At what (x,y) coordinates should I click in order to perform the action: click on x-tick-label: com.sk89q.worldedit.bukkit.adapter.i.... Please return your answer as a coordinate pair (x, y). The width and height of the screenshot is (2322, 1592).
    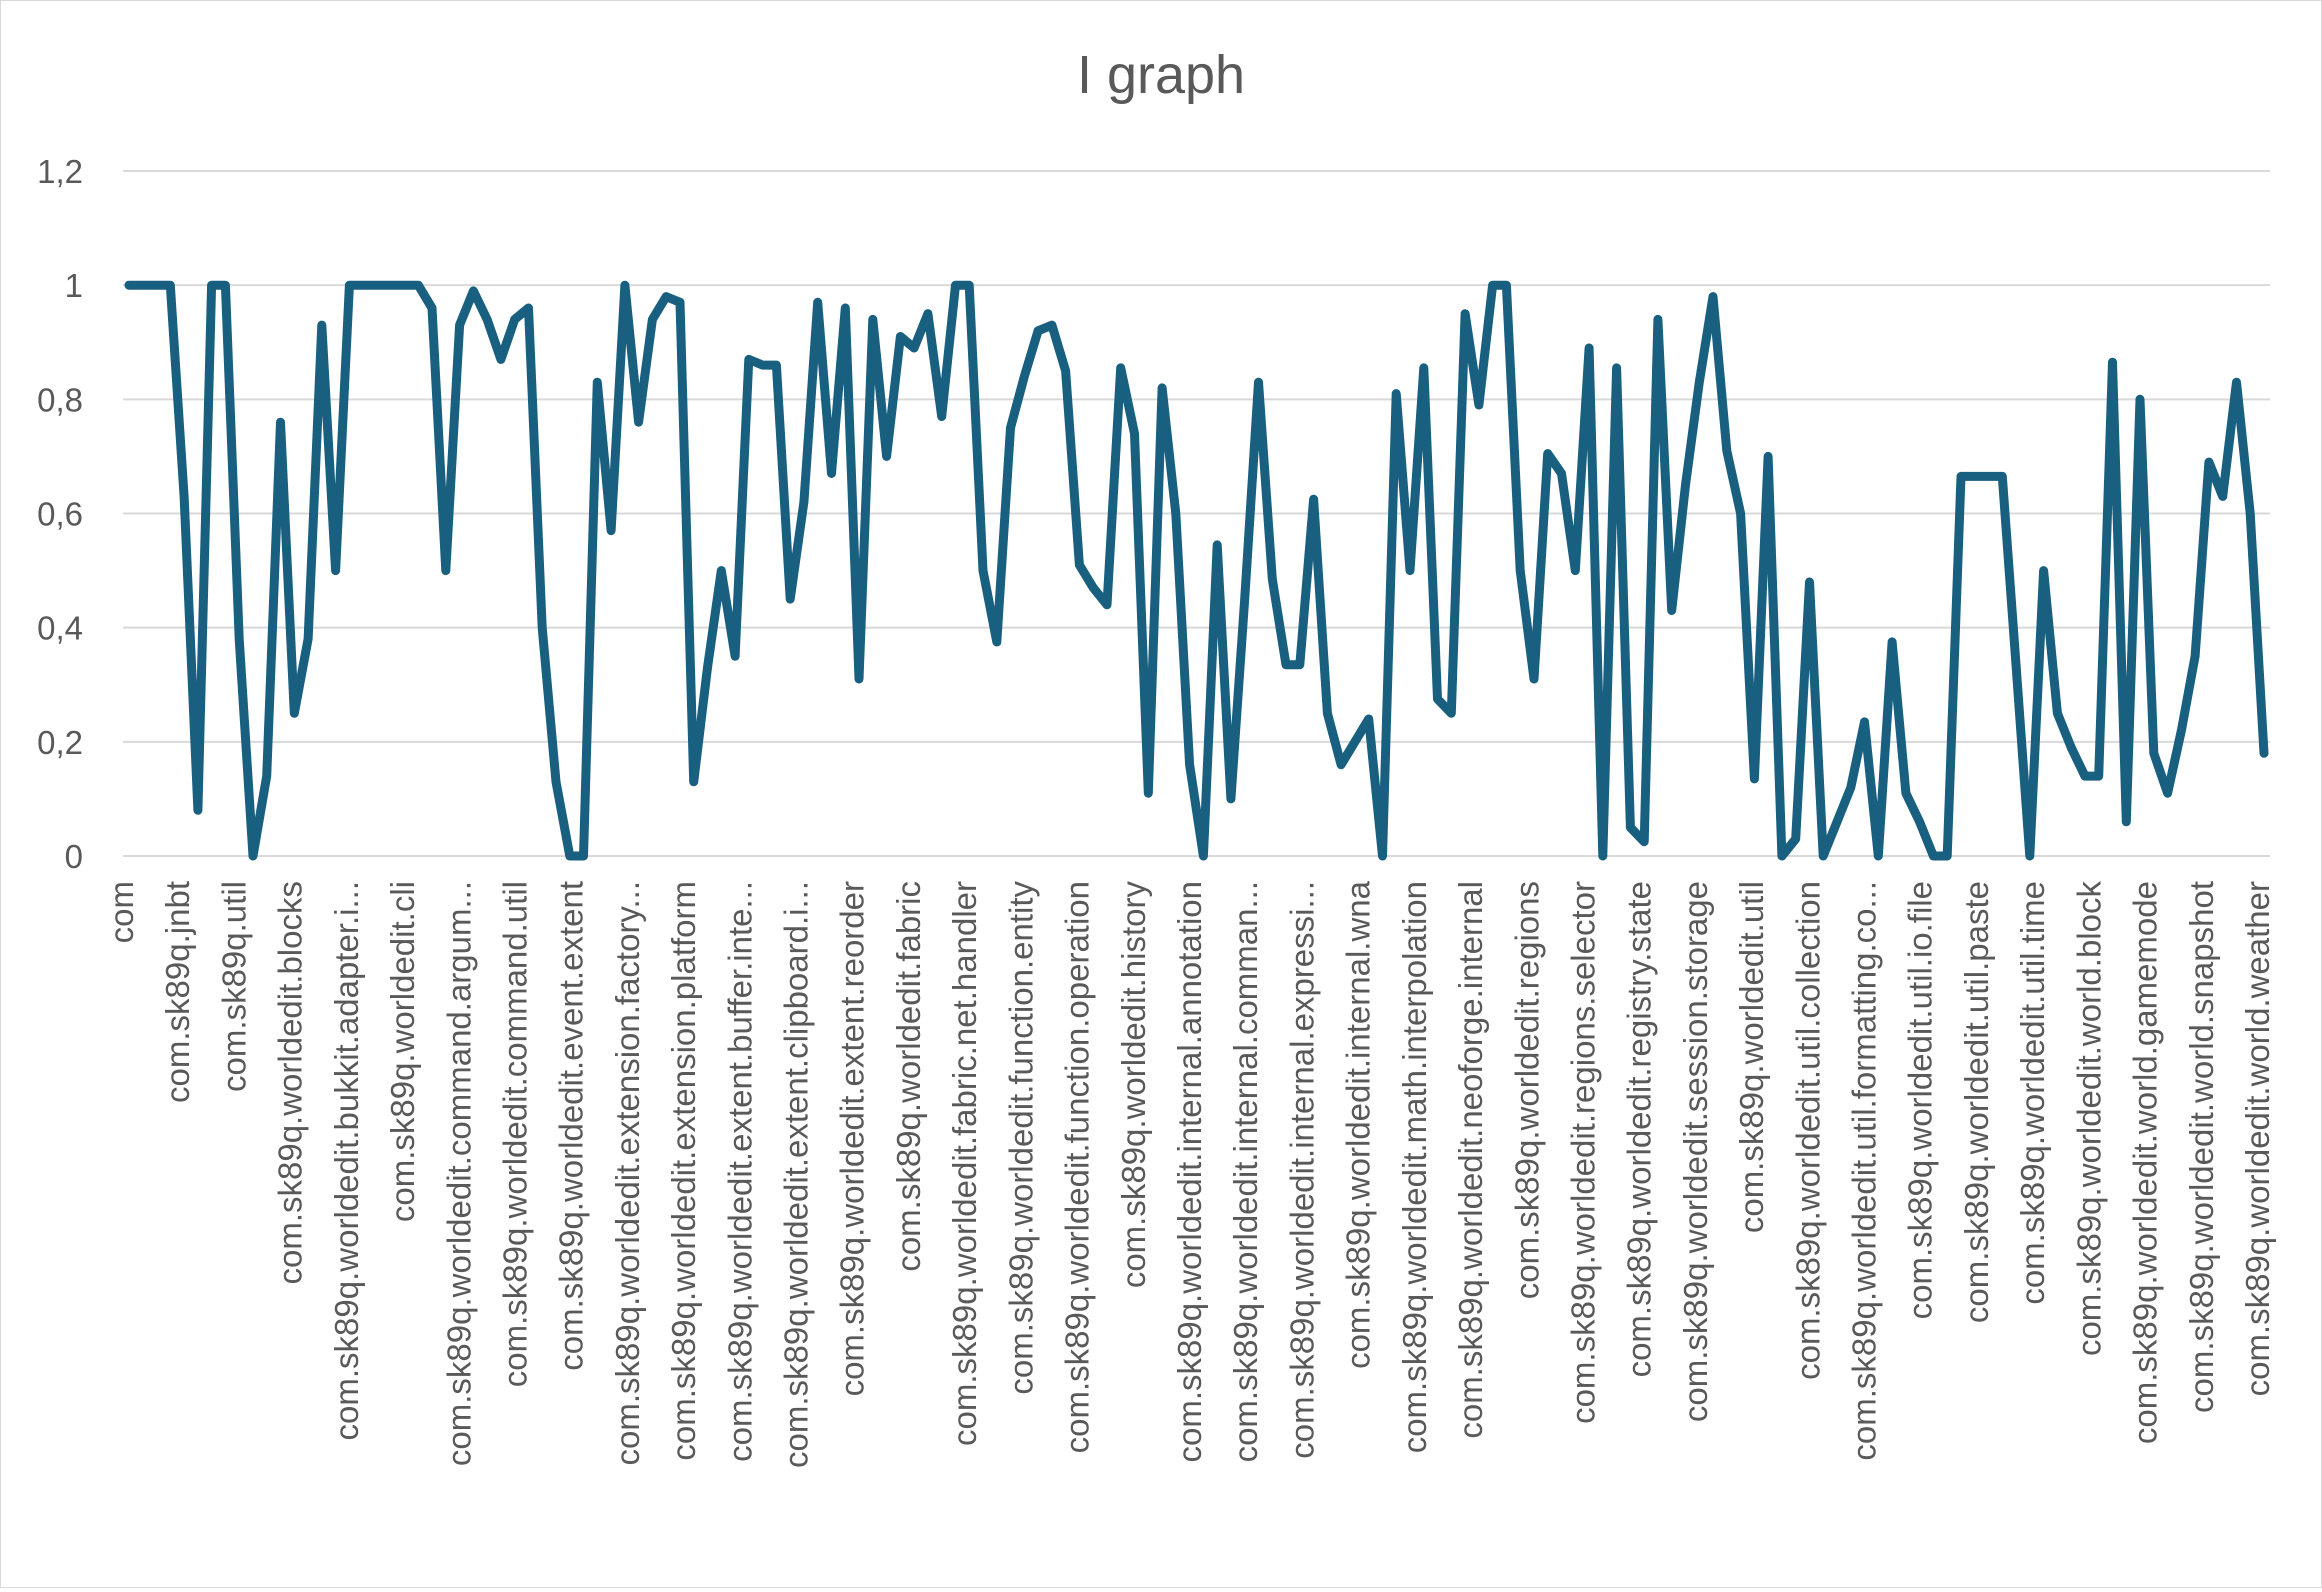
    Looking at the image, I should click on (346, 1160).